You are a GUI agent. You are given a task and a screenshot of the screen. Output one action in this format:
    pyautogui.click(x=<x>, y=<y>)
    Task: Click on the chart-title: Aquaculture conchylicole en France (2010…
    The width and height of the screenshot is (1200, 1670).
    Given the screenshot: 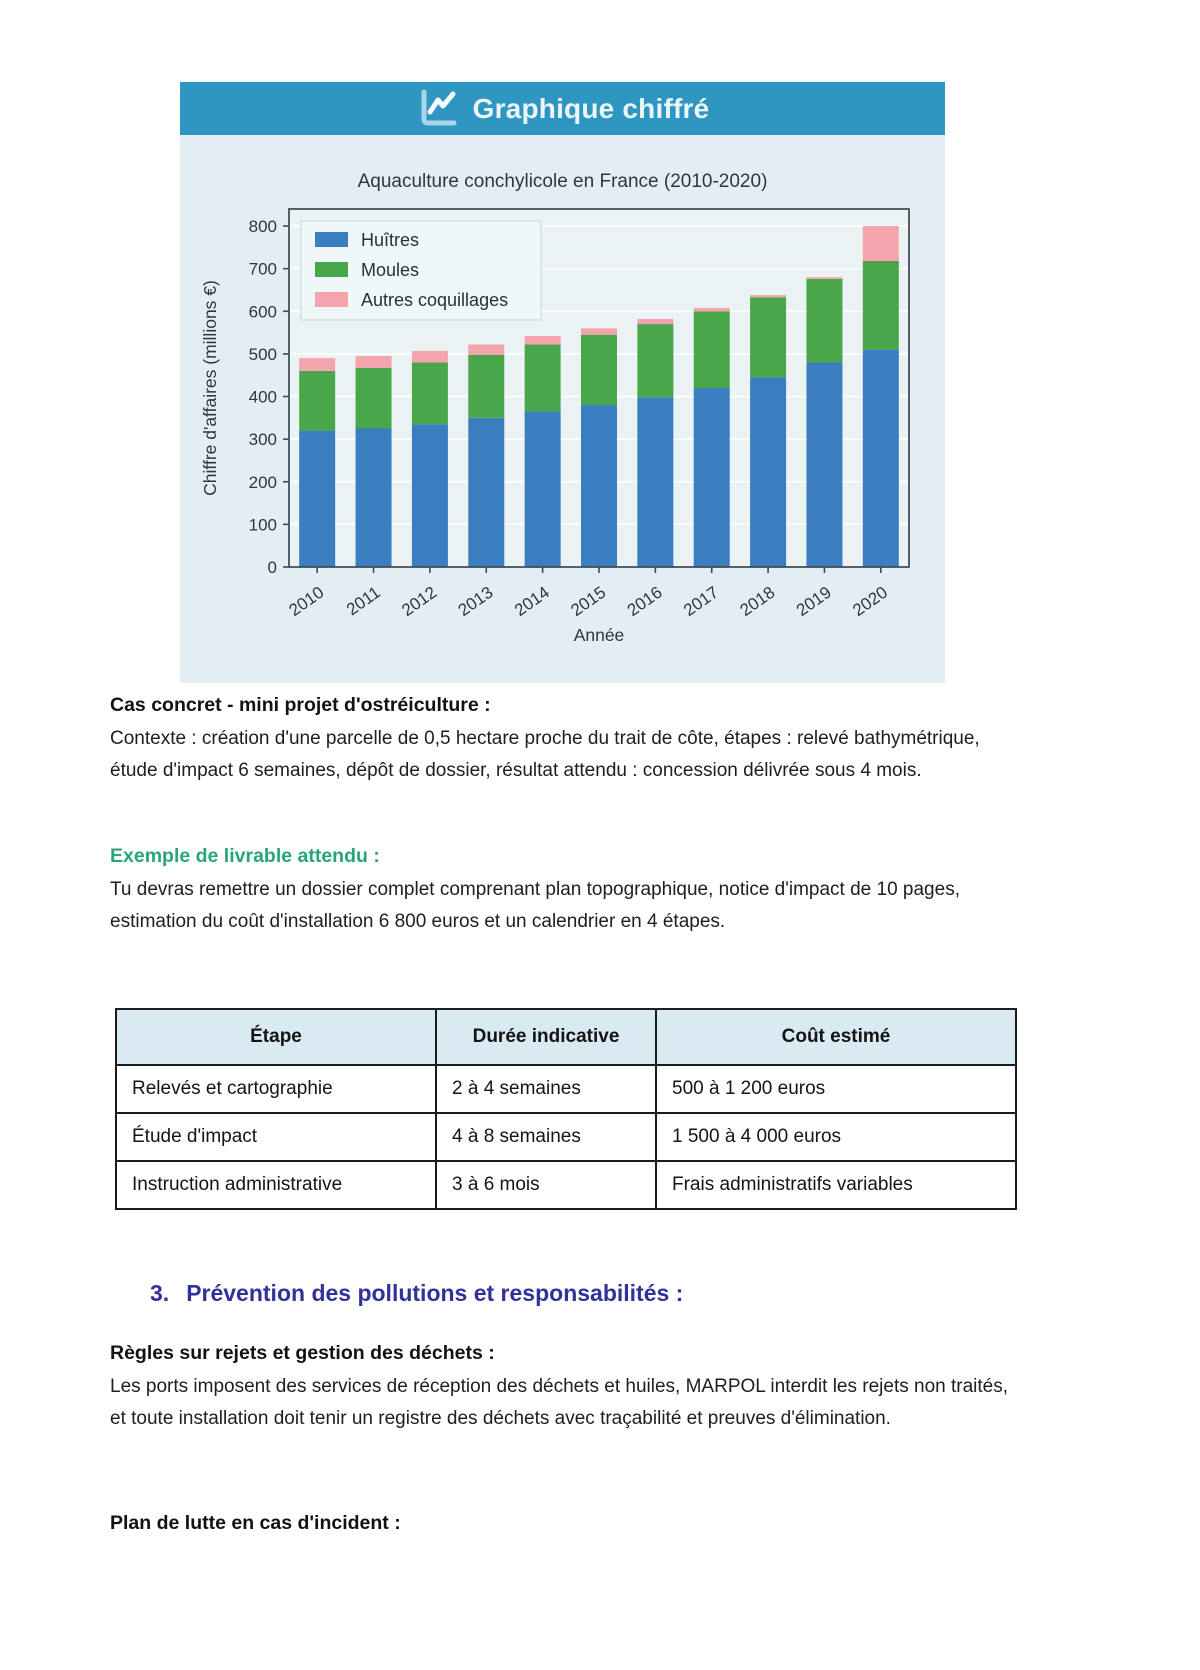 What is the action you would take?
    pyautogui.click(x=562, y=181)
    